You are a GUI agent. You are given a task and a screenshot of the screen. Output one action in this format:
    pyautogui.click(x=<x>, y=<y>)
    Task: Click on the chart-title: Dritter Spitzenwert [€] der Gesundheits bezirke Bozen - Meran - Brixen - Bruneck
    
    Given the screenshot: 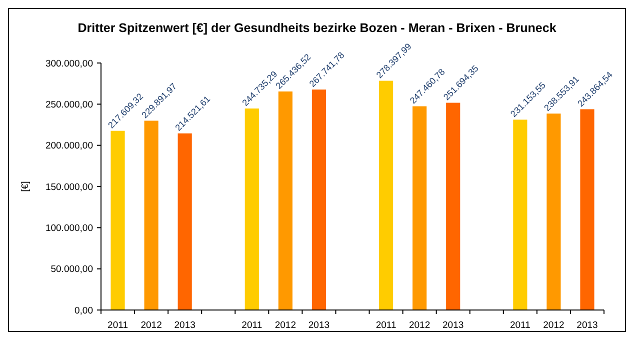 What is the action you would take?
    pyautogui.click(x=317, y=28)
    